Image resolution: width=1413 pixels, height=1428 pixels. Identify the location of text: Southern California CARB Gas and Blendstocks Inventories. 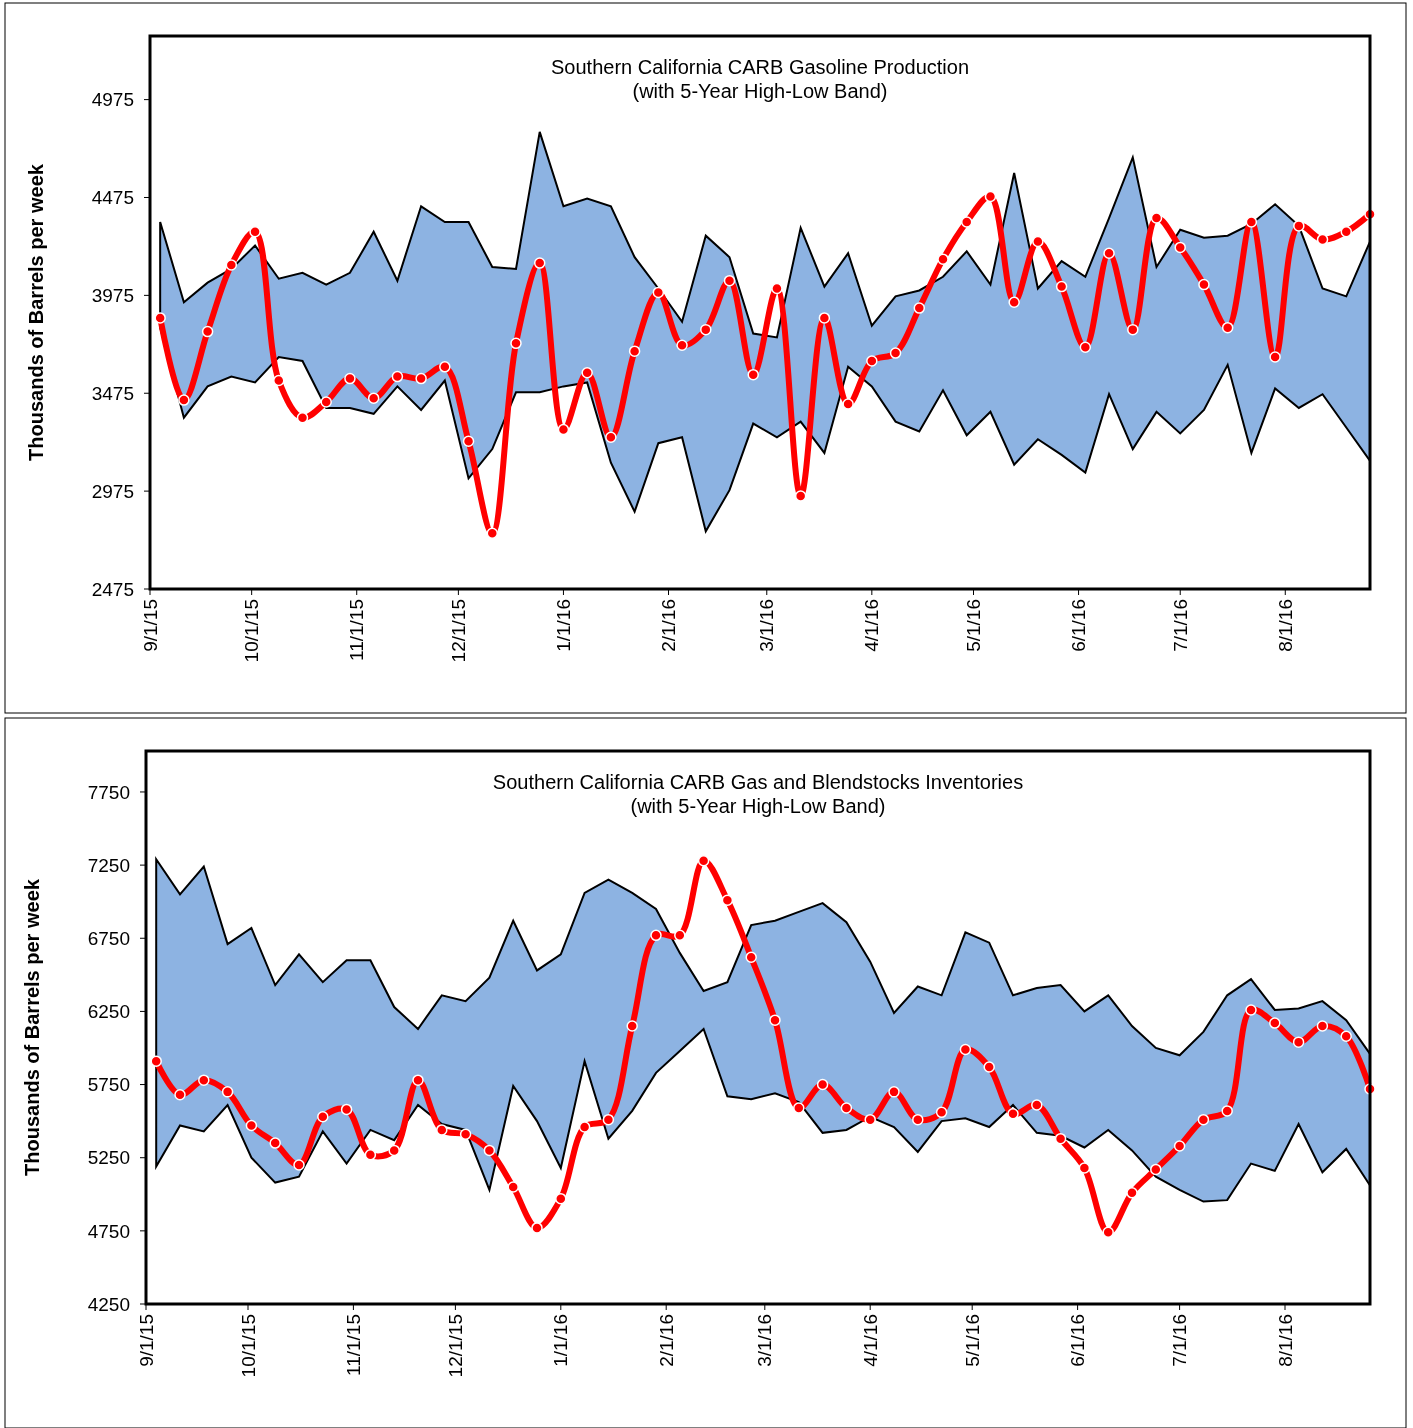
(758, 782).